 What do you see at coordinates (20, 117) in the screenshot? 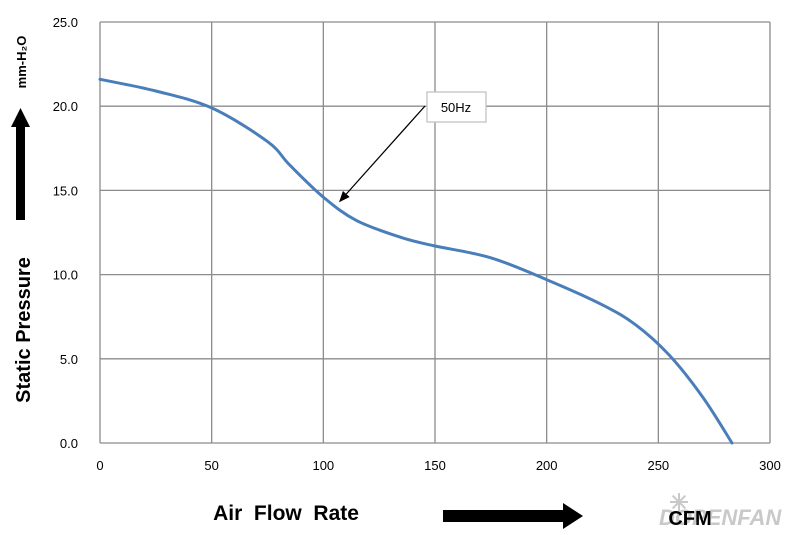
I see `y-axis-arrow-head` at bounding box center [20, 117].